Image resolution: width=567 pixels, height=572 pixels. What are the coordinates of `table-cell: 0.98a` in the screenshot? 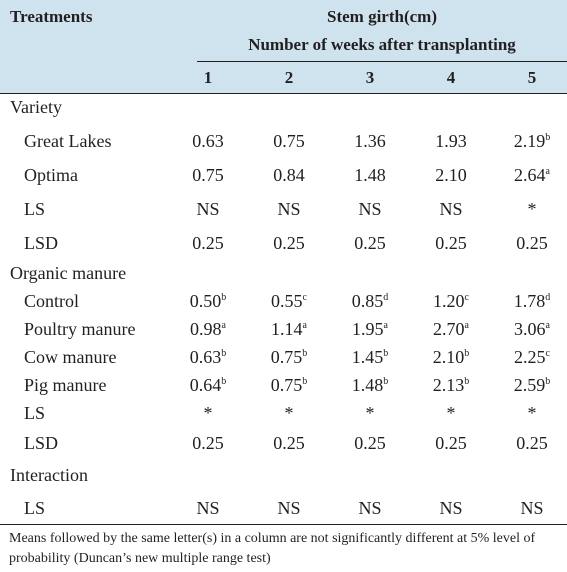 It's located at (208, 329).